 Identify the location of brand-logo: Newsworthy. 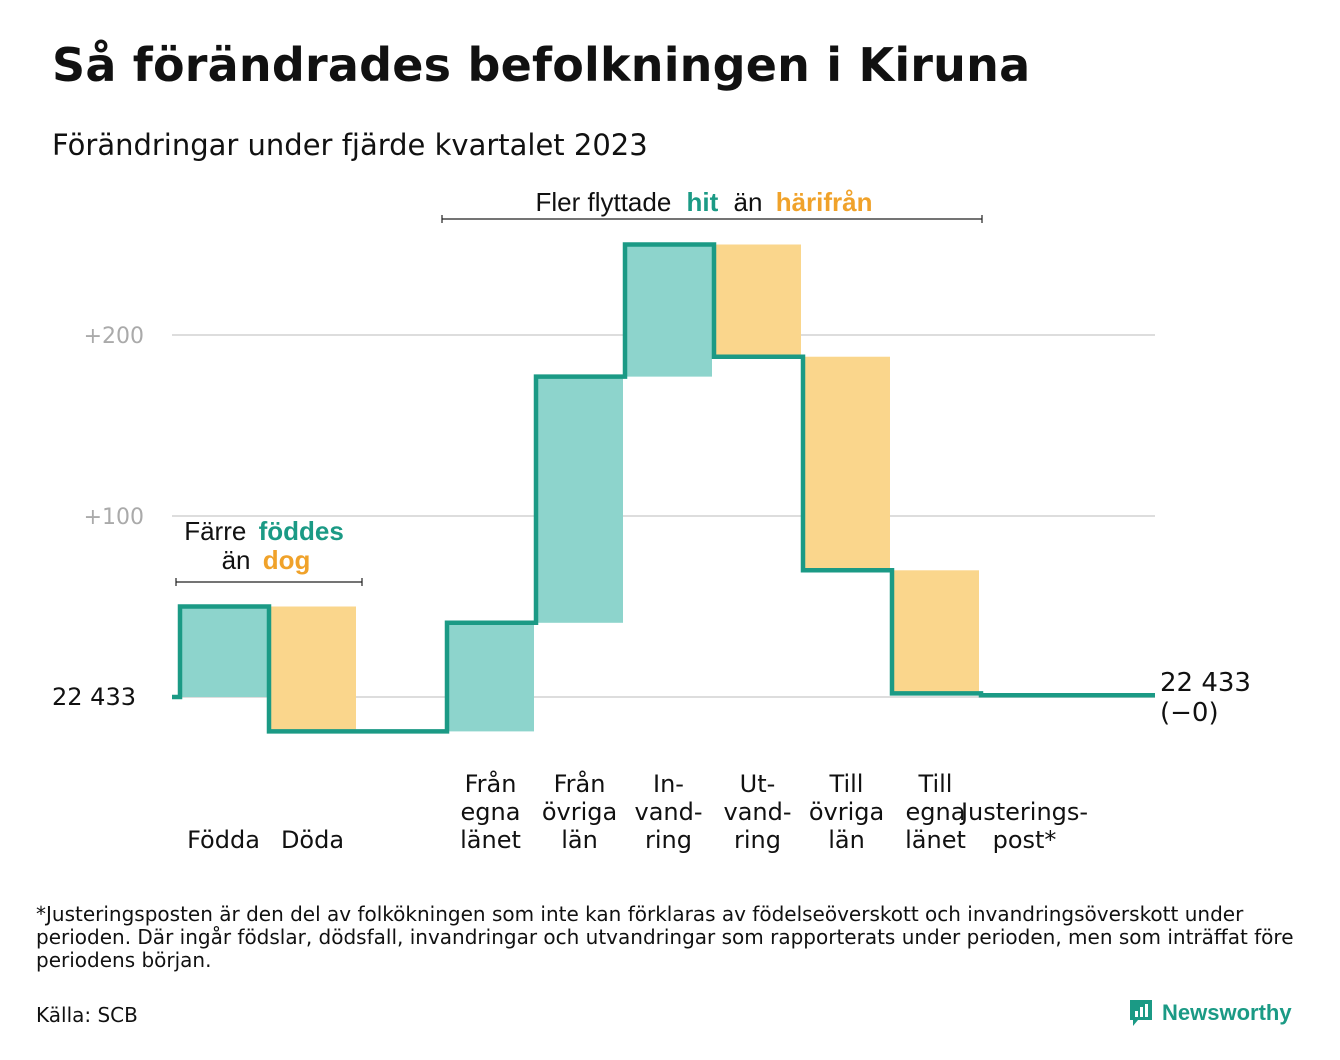
(1210, 1013).